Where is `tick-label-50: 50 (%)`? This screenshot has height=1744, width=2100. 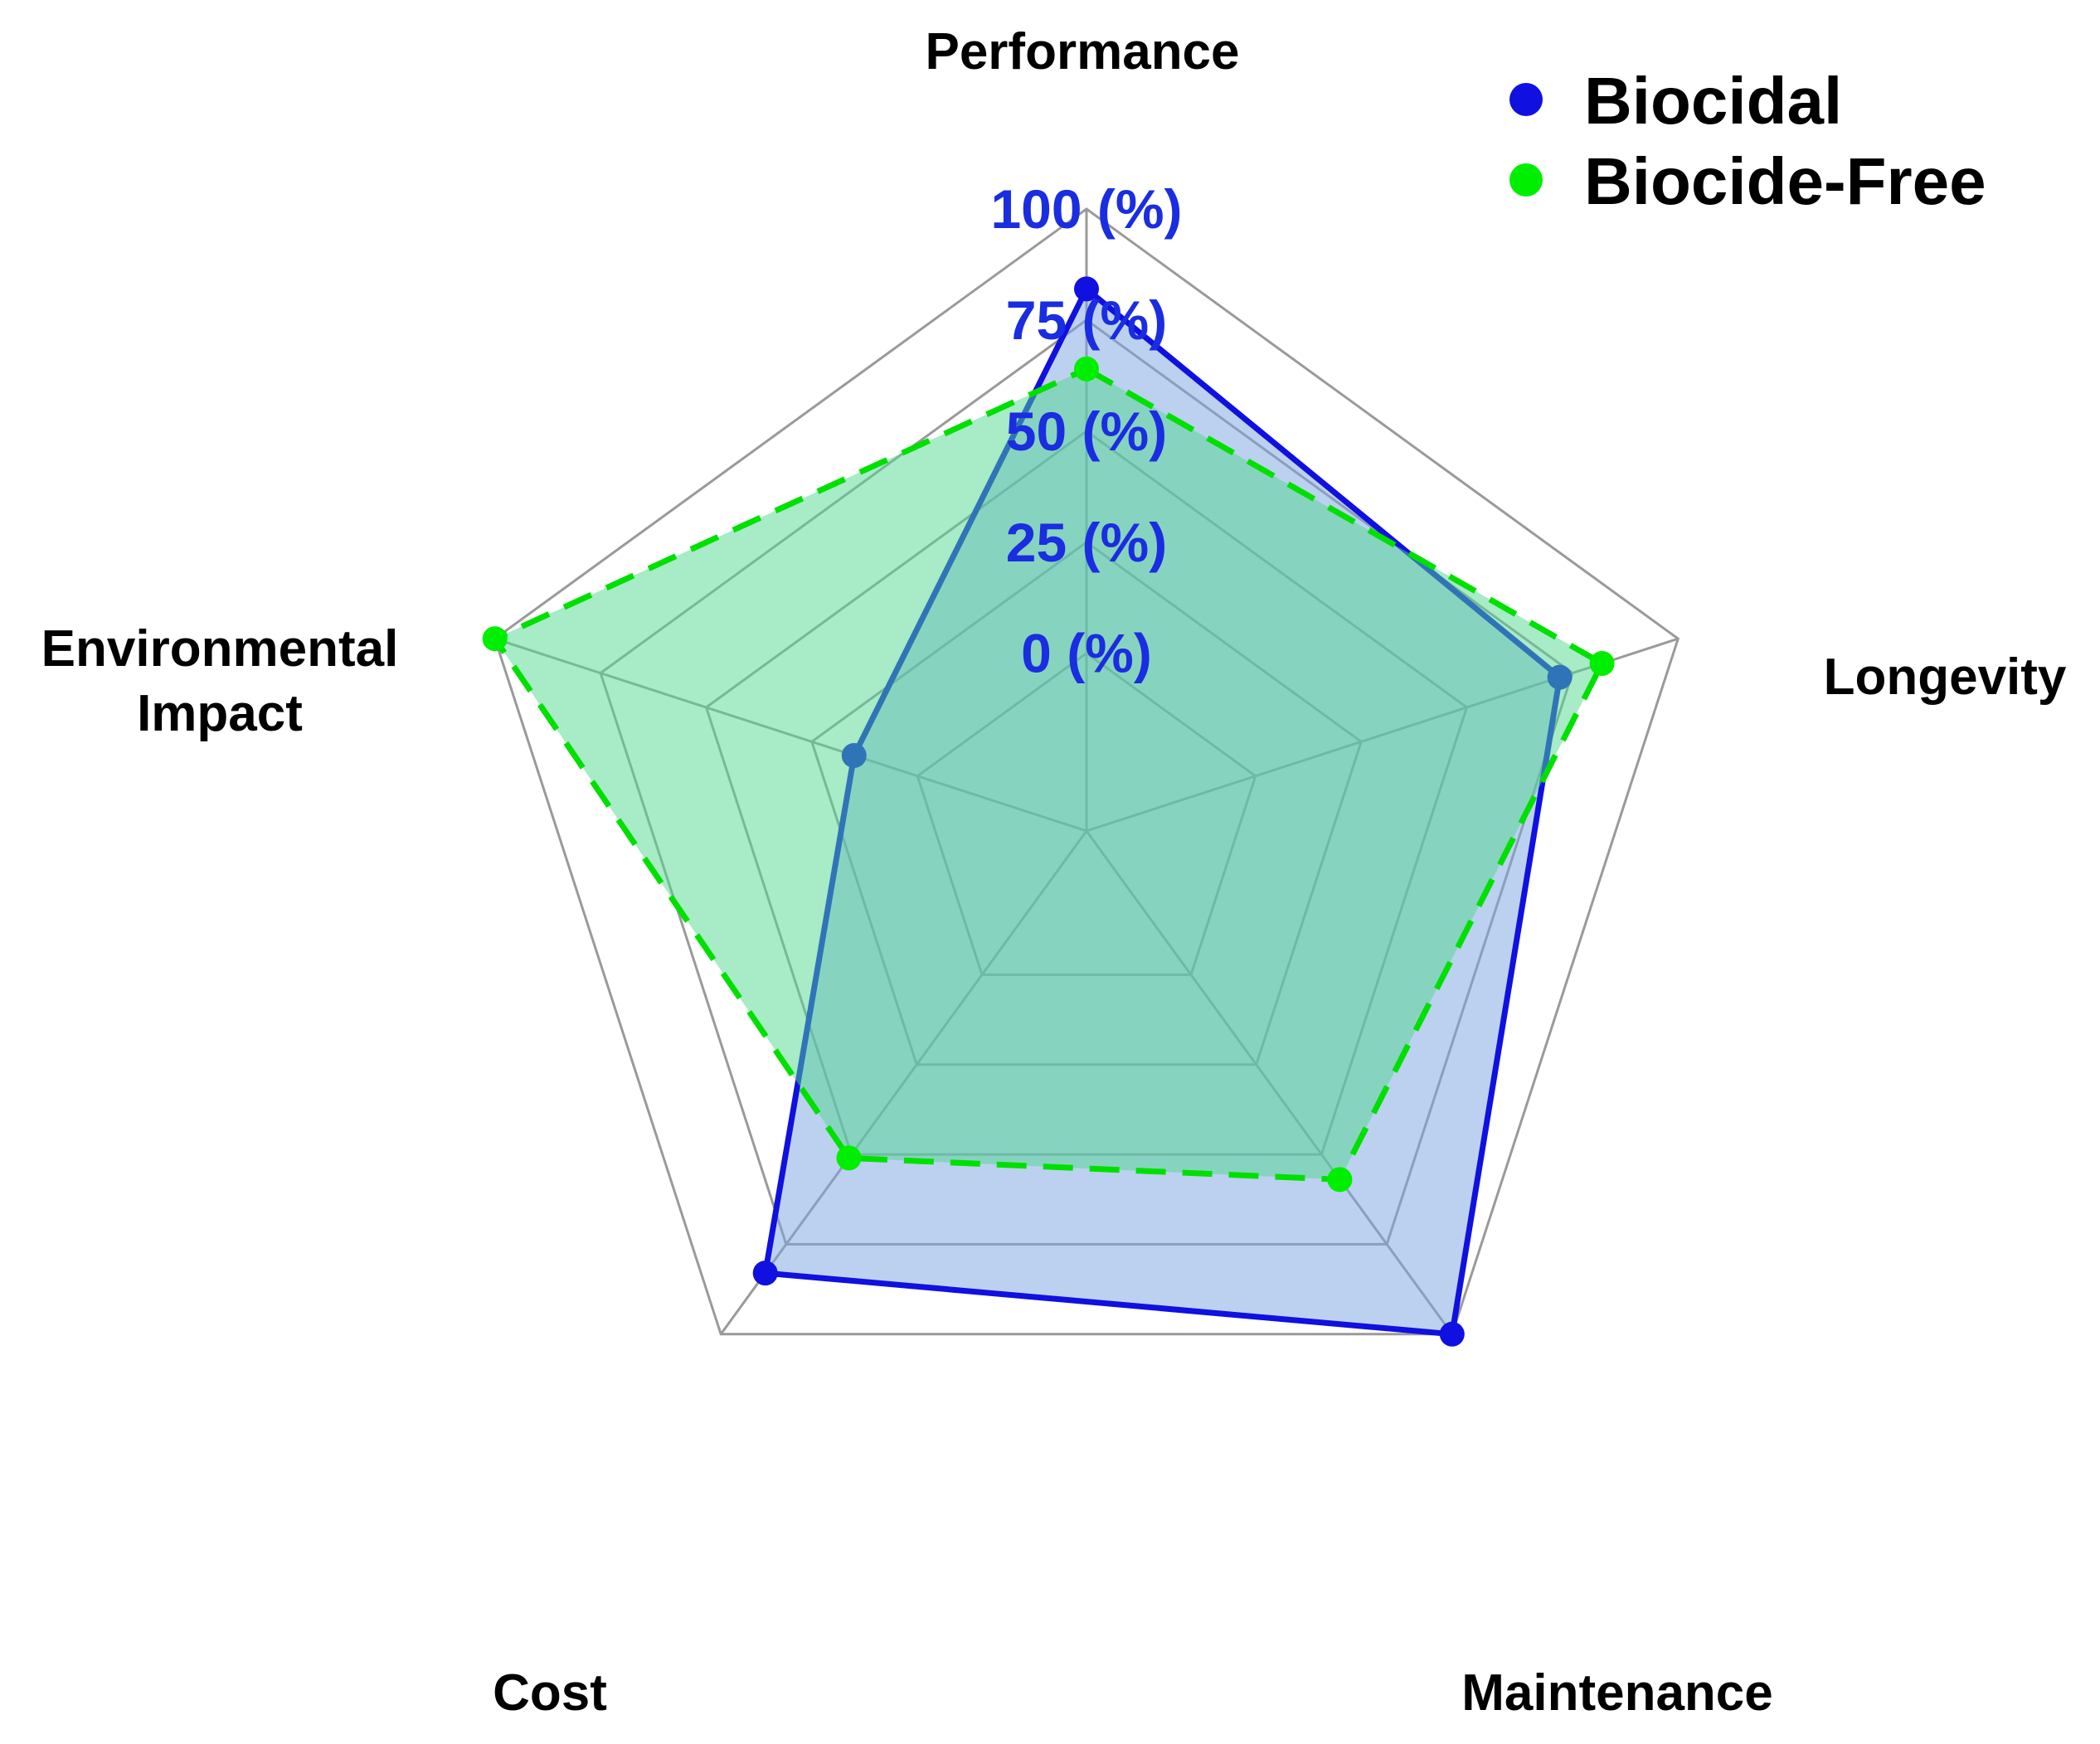
tick-label-50: 50 (%) is located at coordinates (1086, 431).